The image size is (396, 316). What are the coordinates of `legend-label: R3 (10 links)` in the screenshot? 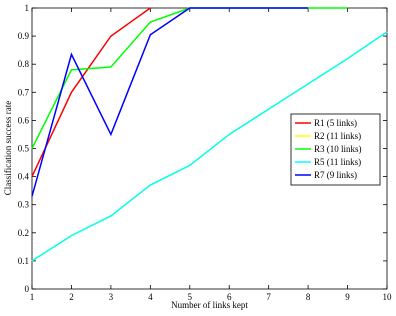 It's located at (338, 149).